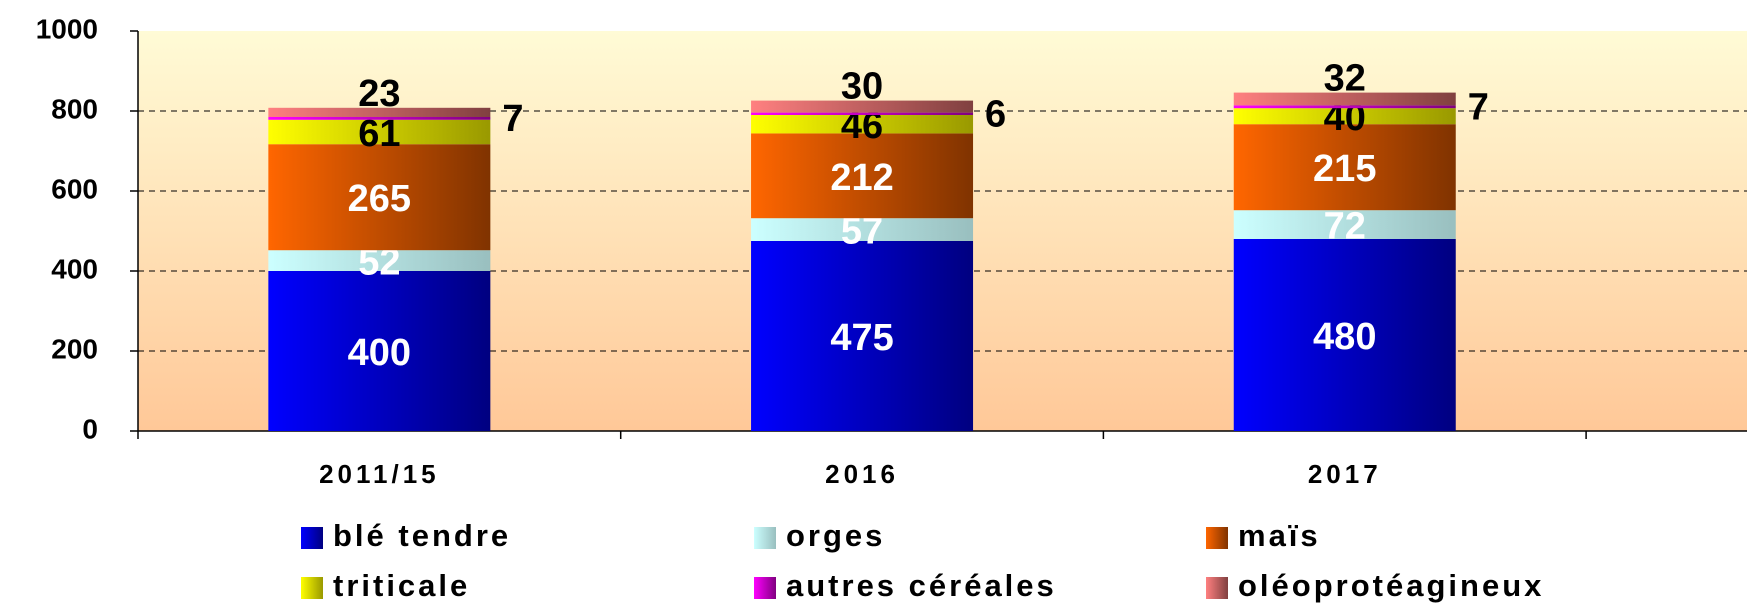 This screenshot has width=1747, height=608. Describe the element at coordinates (74, 348) in the screenshot. I see `y-tick-label: 200` at that location.